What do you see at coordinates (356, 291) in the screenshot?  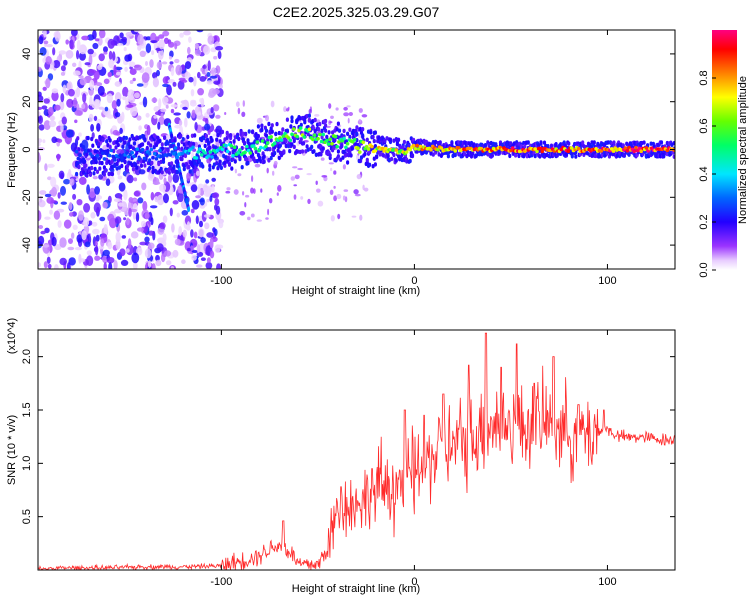 I see `spectrogram-x-label: Height of straight line (km)` at bounding box center [356, 291].